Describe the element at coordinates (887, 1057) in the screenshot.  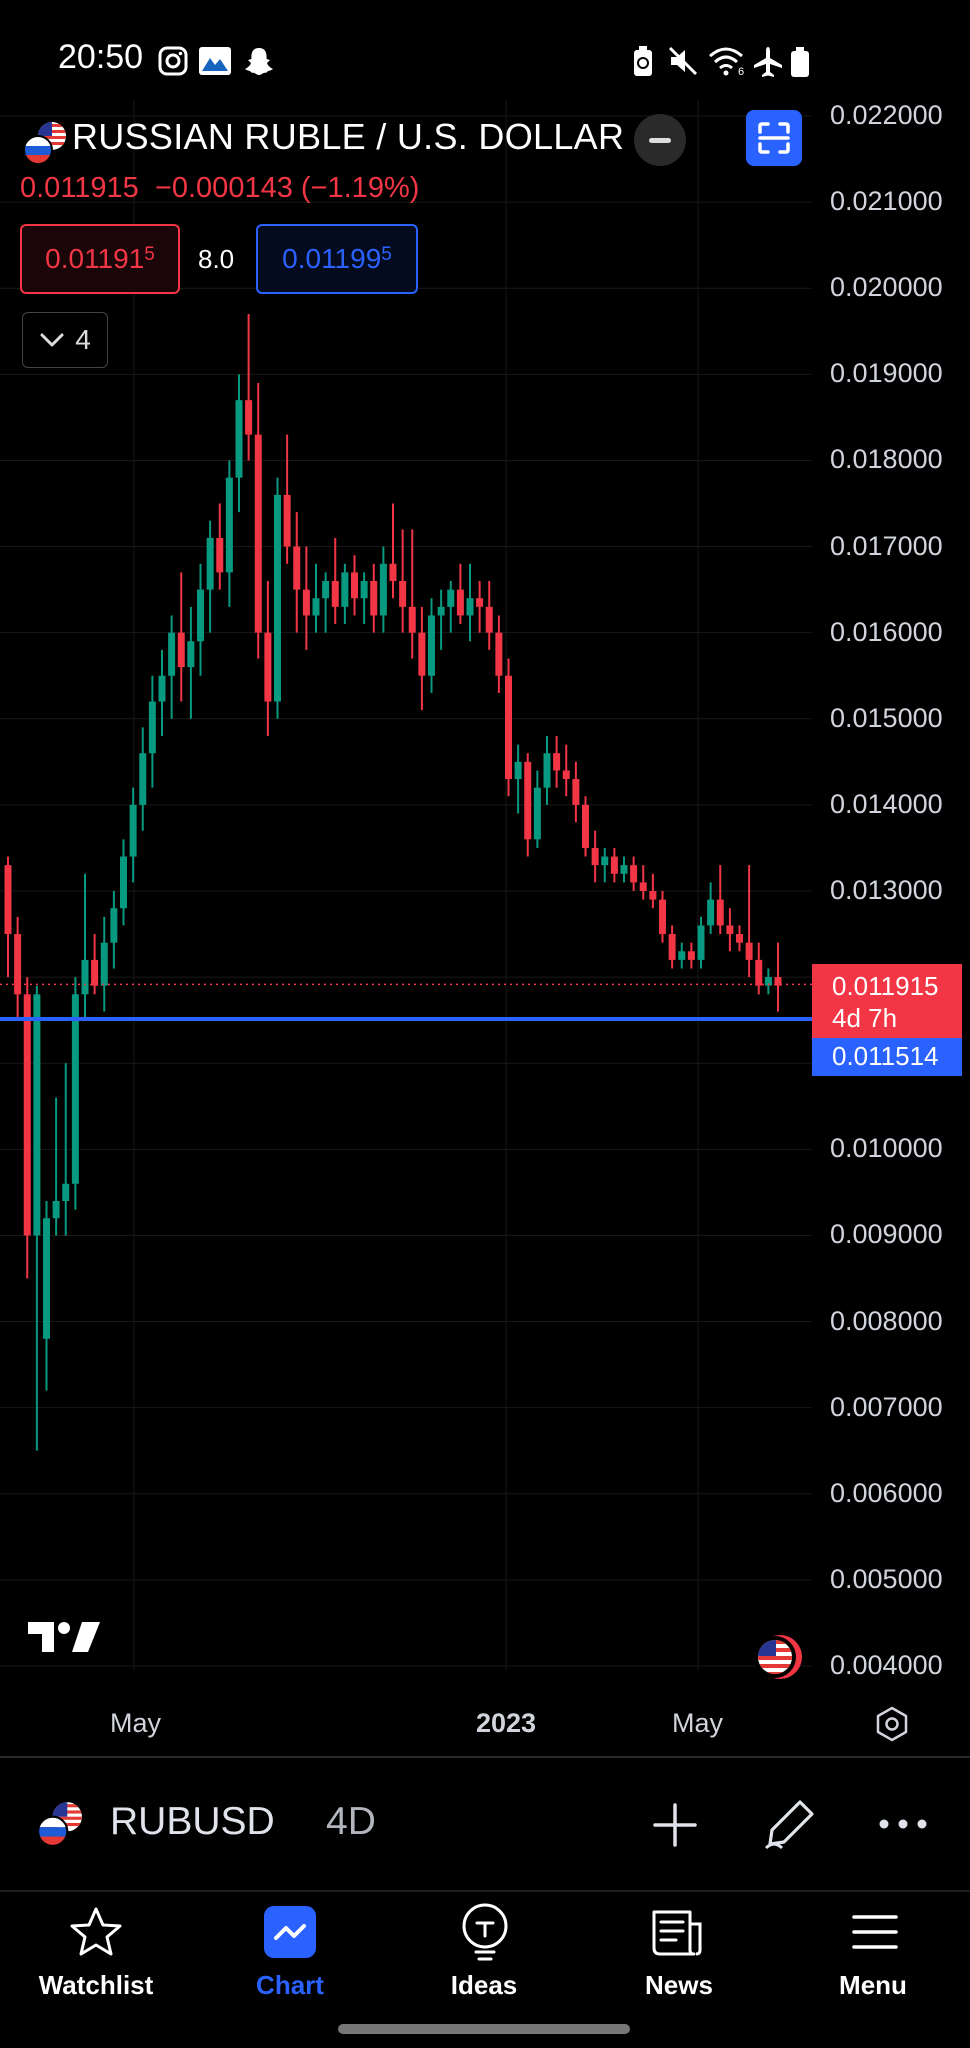
I see `alert-price-tag: 0.011514` at that location.